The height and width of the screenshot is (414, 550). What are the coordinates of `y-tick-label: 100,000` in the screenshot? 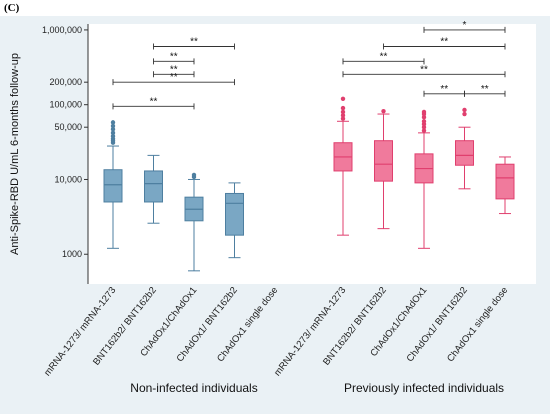 It's located at (65, 105).